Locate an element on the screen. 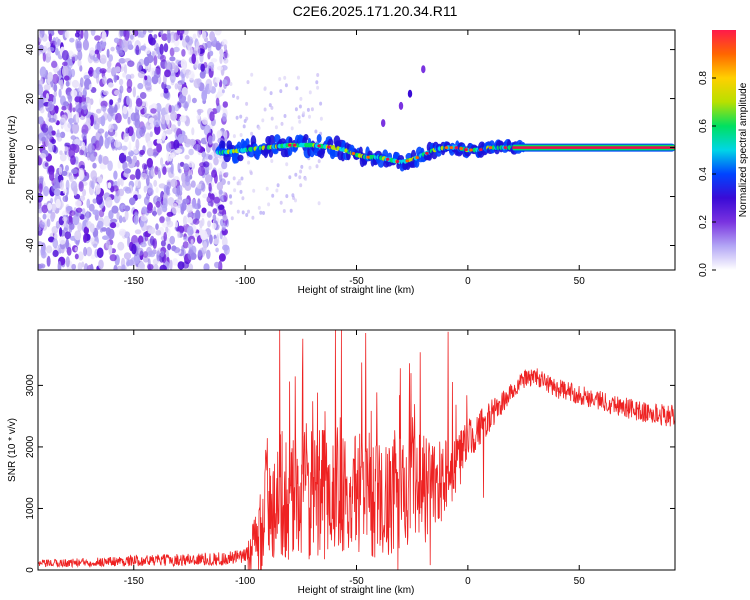  y-tick-label: 3000 is located at coordinates (30, 385).